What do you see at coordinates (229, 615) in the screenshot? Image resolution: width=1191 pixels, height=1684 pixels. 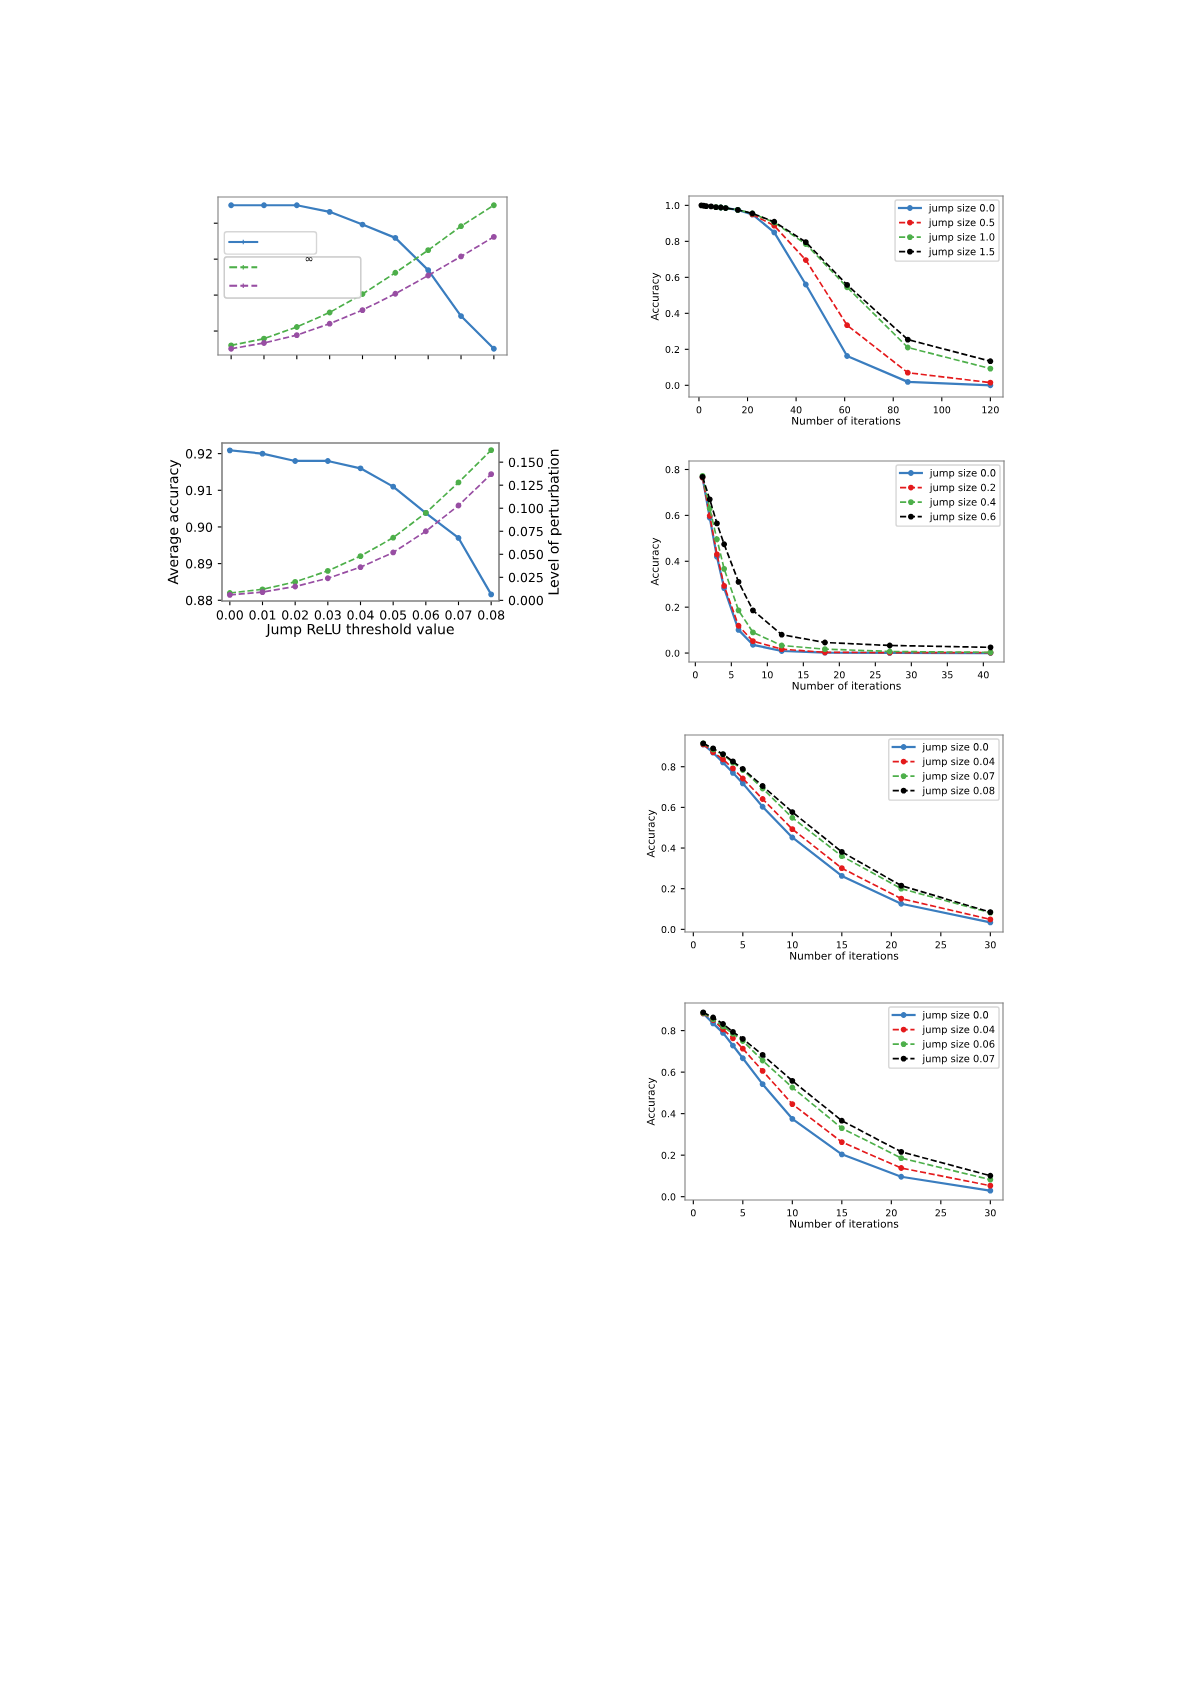 I see `x-tick-label: 0.00` at bounding box center [229, 615].